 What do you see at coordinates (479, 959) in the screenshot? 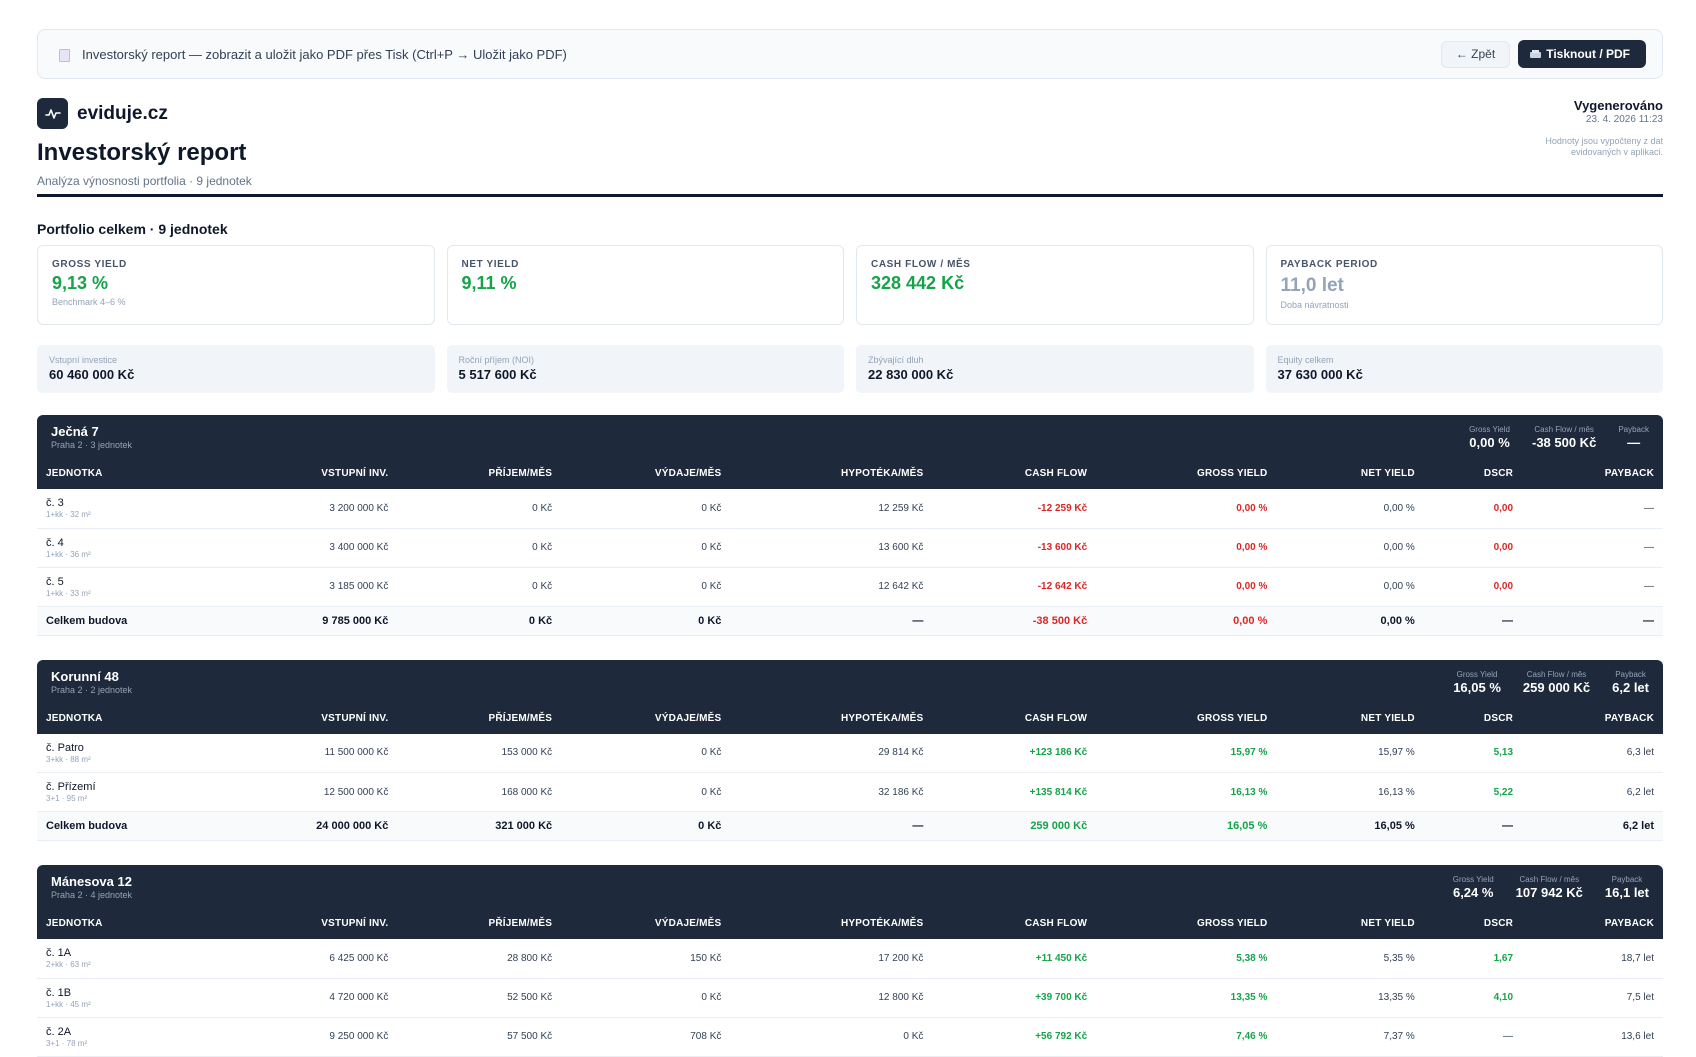
I see `cell-income: 28 800 Kč` at bounding box center [479, 959].